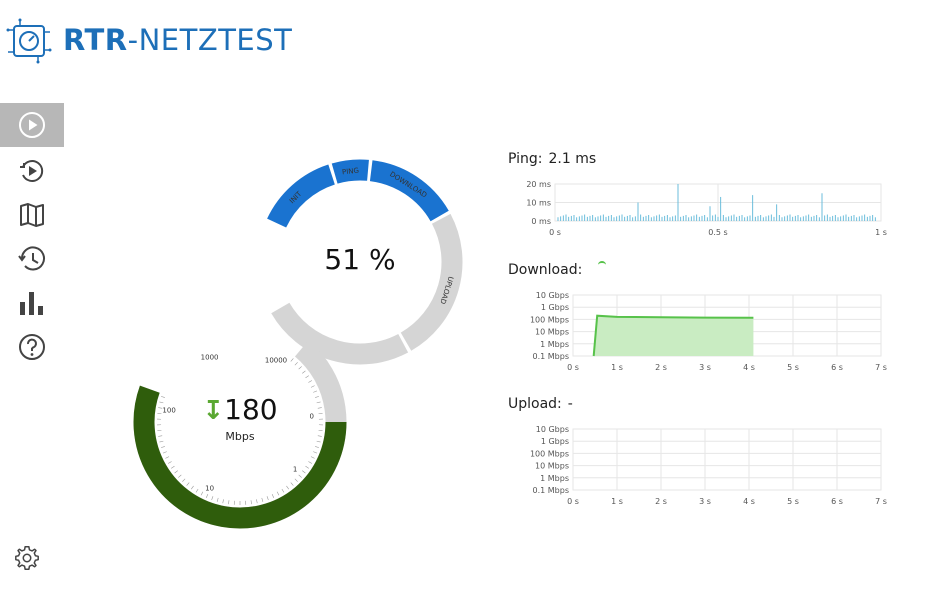 The image size is (950, 594). Describe the element at coordinates (475, 42) in the screenshot. I see `app-header: RTR-NETZTEST` at that location.